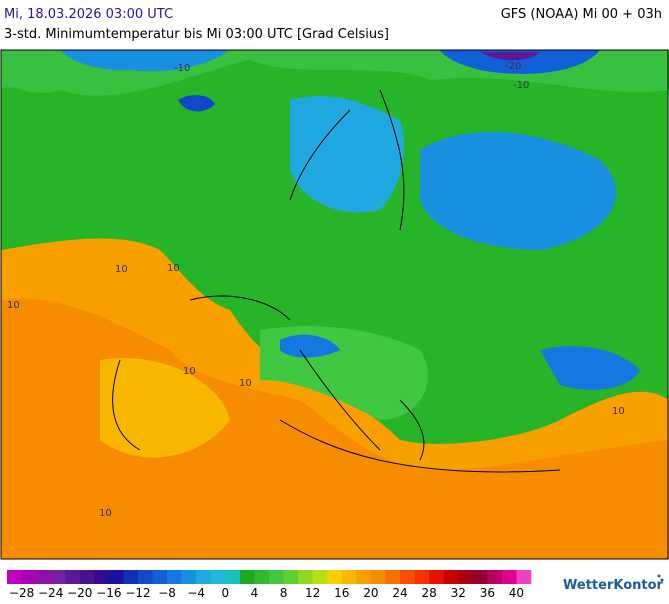 This screenshot has height=604, width=669. I want to click on color-legend: −28 −24 −20 −16 −12 −8 −4 0 4 8 12 16 20 24 28 32 36 40, so click(269, 585).